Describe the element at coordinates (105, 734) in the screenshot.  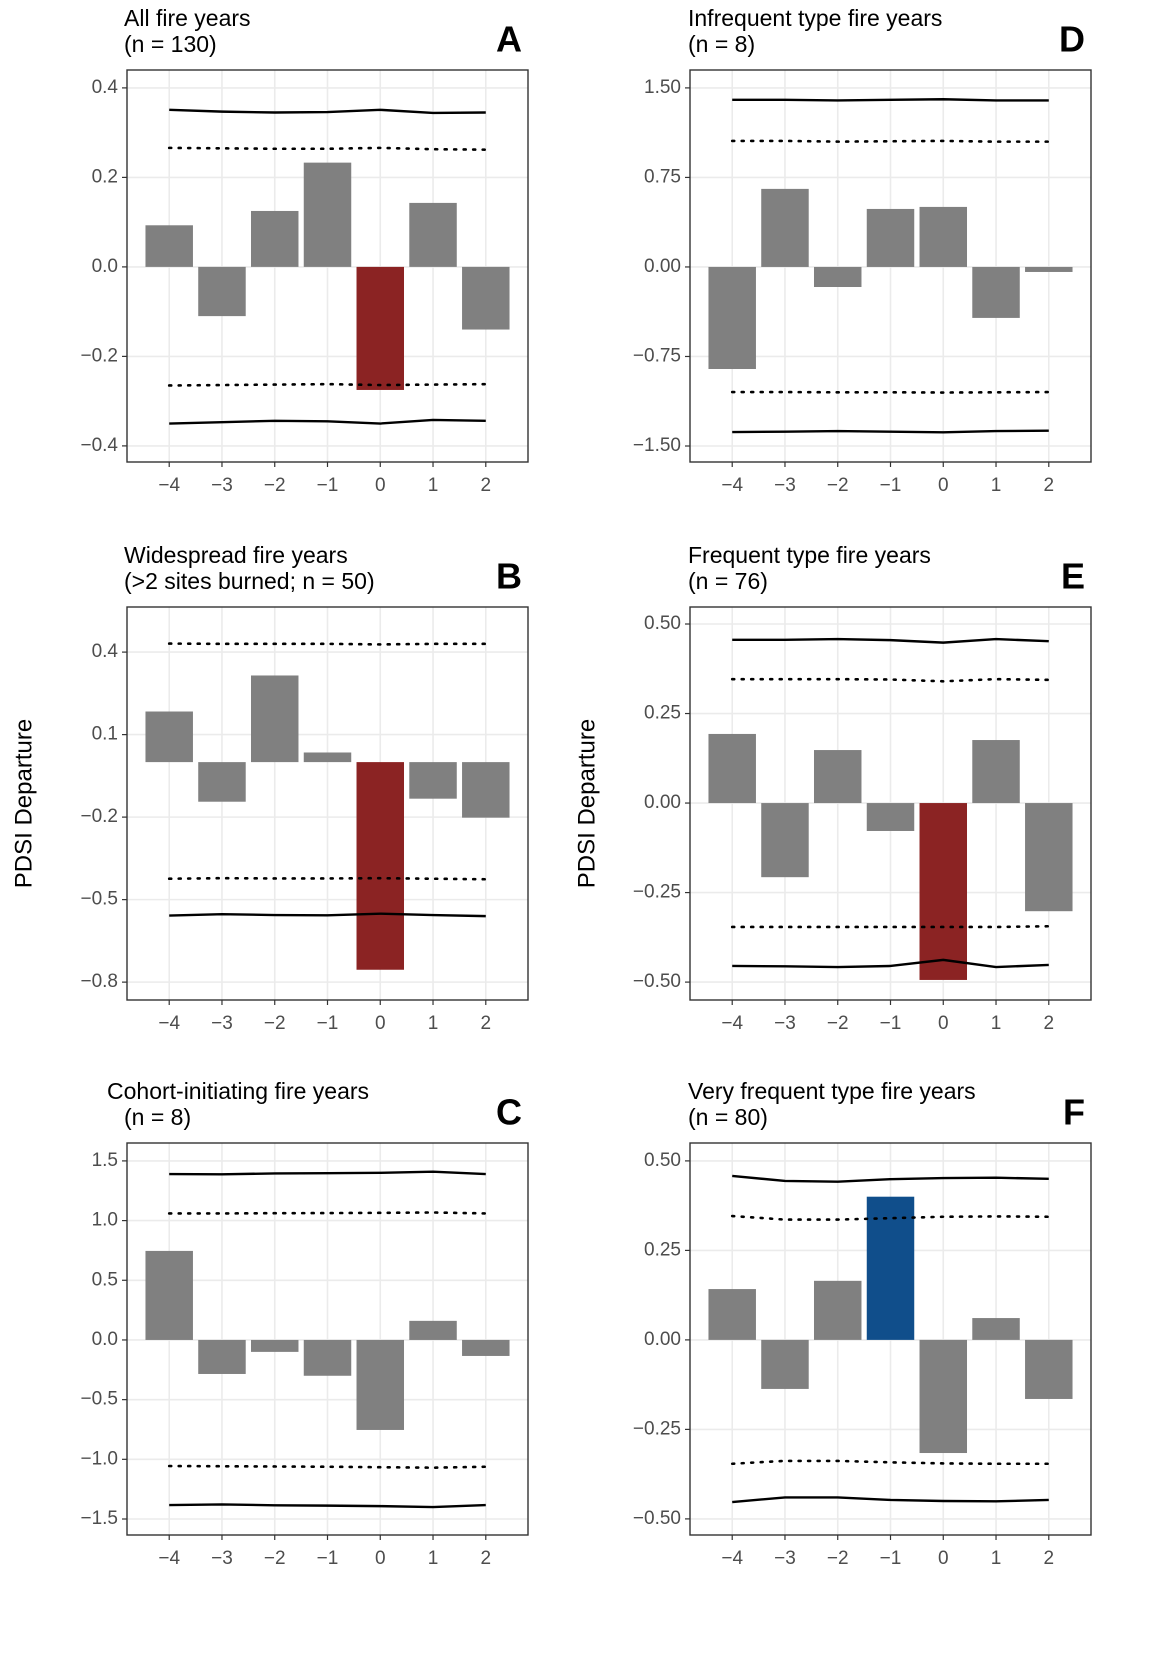
I see `y-tick-label: 0.1` at that location.